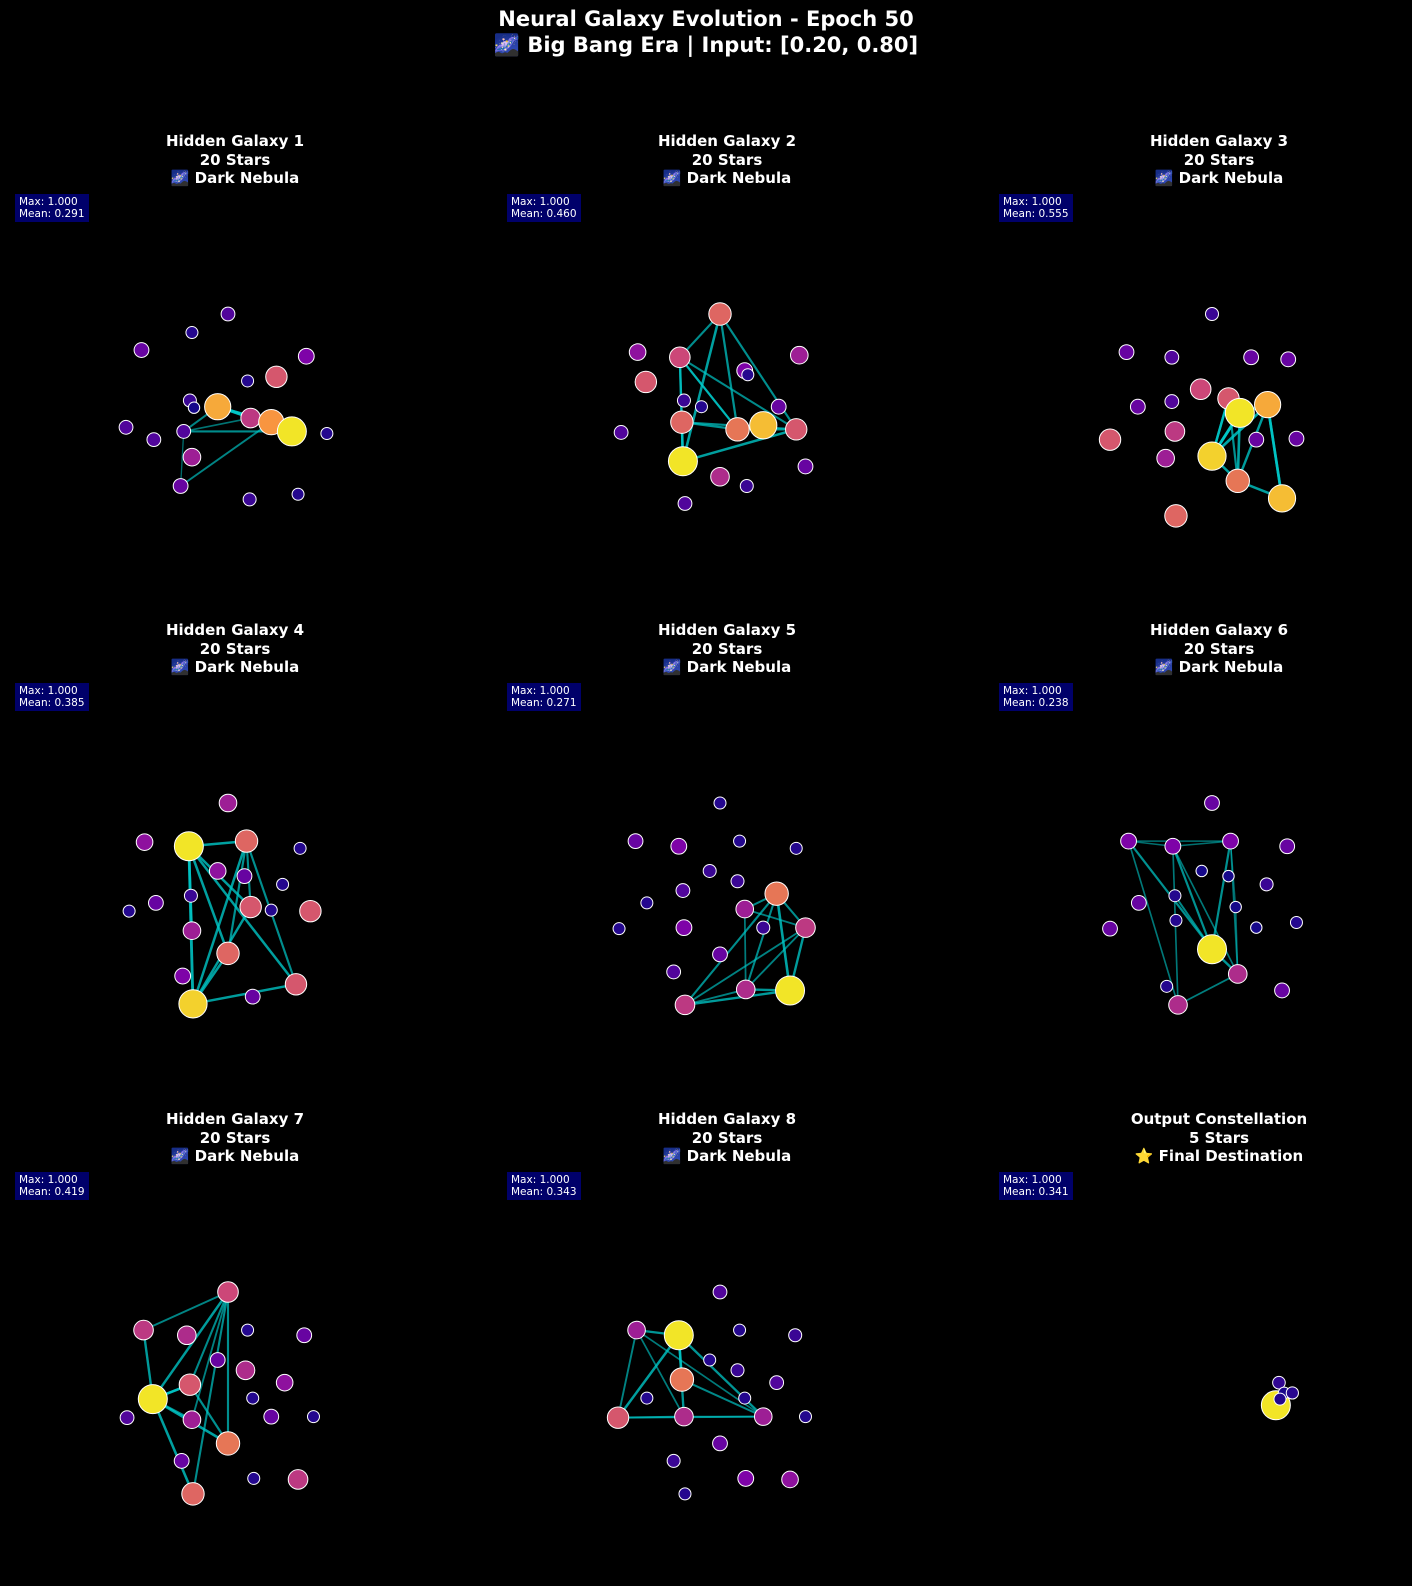 This screenshot has width=1412, height=1586. Describe the element at coordinates (706, 45) in the screenshot. I see `figure-title-line2: 🌌 Big Bang Era | Input: [0.20, 0.80]` at that location.